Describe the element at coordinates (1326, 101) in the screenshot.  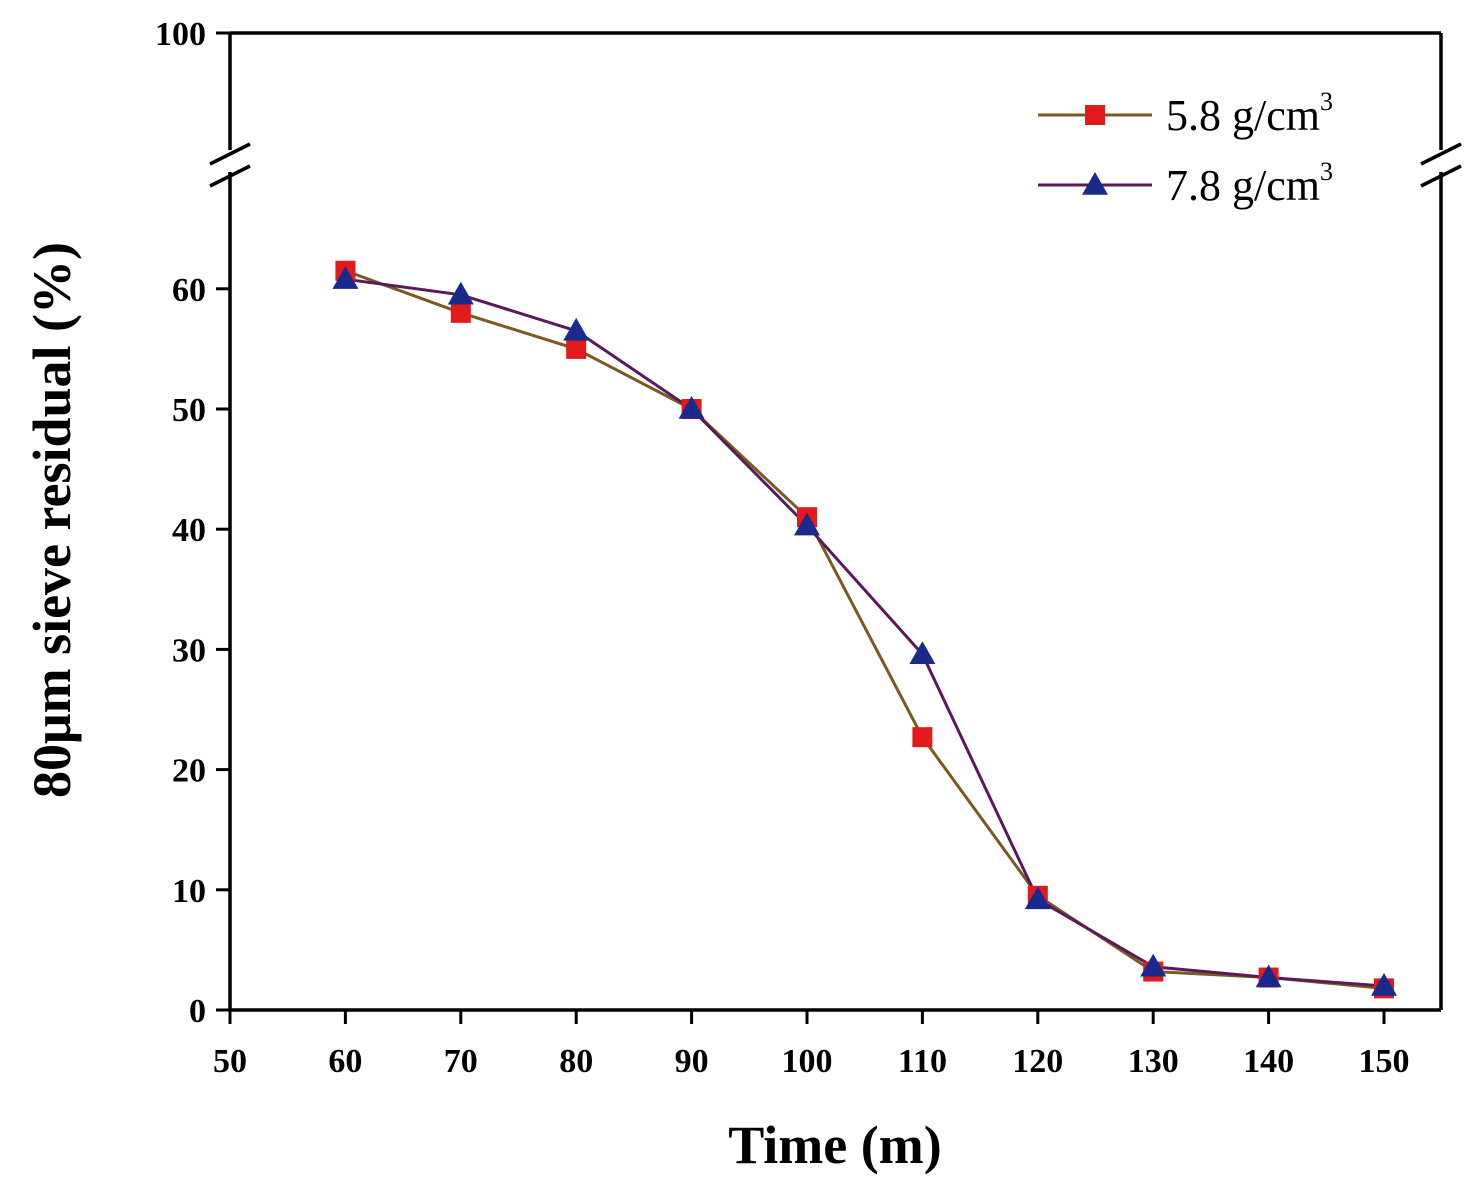
I see `legend-label-sup-1: 3` at that location.